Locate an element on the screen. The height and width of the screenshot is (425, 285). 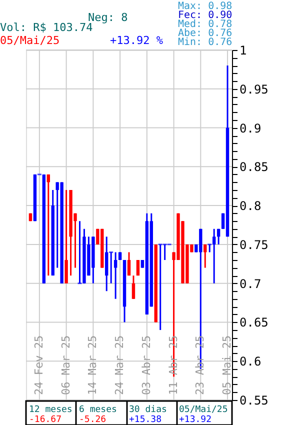
text: +13.92 % is located at coordinates (137, 40).